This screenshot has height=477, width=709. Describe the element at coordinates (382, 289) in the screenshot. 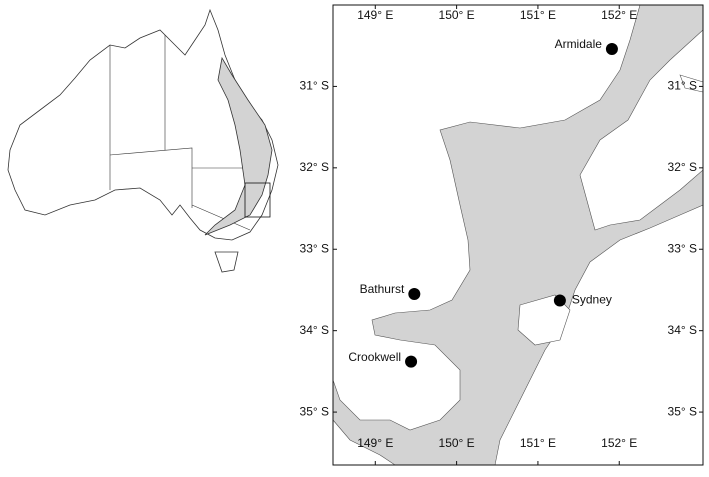

I see `city-label: Bathurst` at that location.